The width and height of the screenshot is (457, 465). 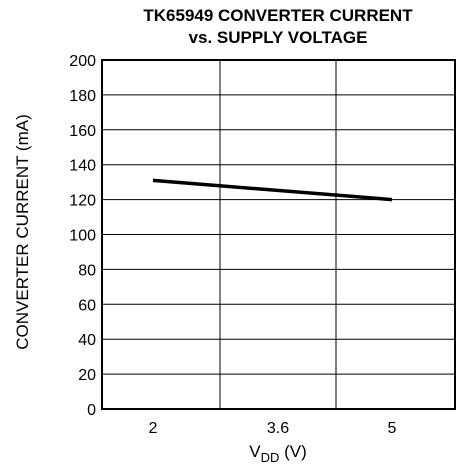 What do you see at coordinates (82, 236) in the screenshot?
I see `y-tick-label: 100` at bounding box center [82, 236].